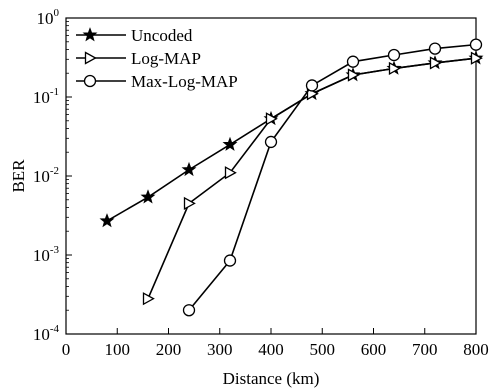 The image size is (492, 390). I want to click on legend-item: Uncoded, so click(134, 35).